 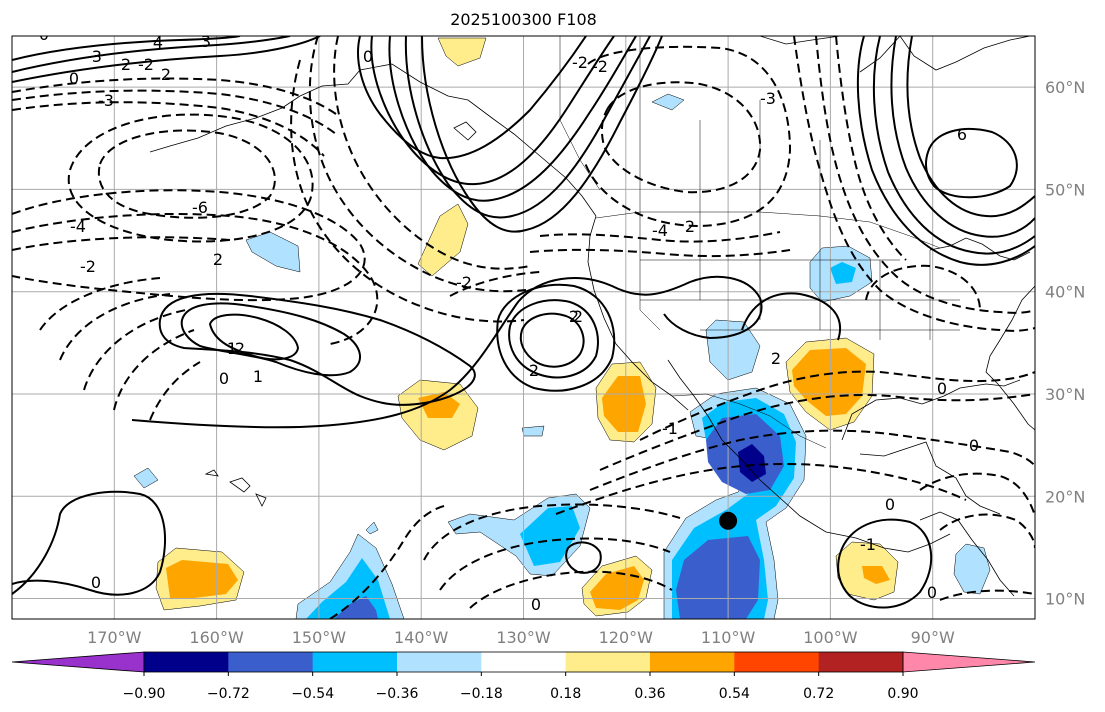 What do you see at coordinates (421, 637) in the screenshot?
I see `longitude-tick-label: 140°W` at bounding box center [421, 637].